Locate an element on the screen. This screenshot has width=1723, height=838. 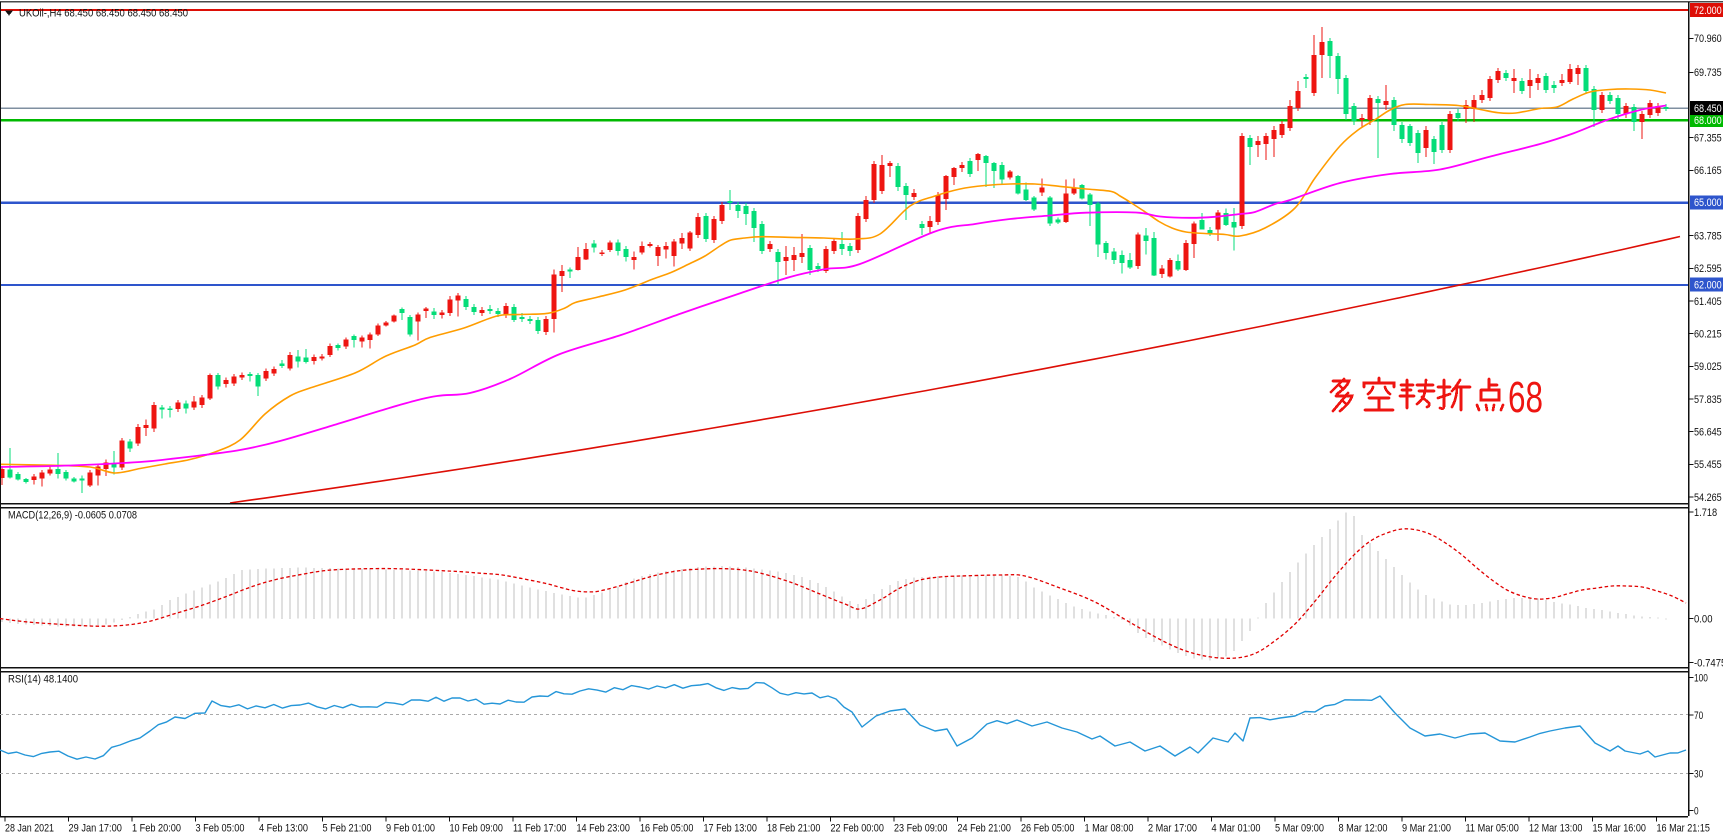
svg-text: 11 Feb 17:00 is located at coordinates (539, 829).